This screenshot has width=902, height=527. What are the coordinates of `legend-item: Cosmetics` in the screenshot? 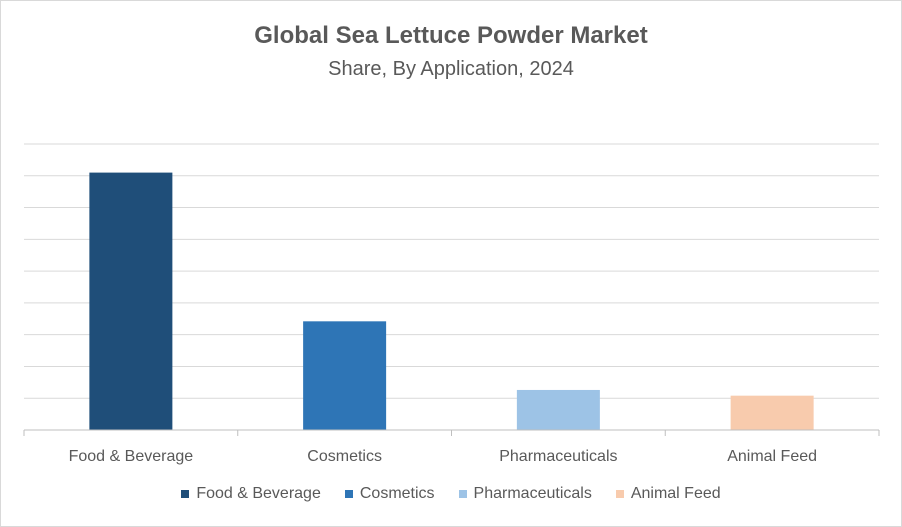 It's located at (389, 494).